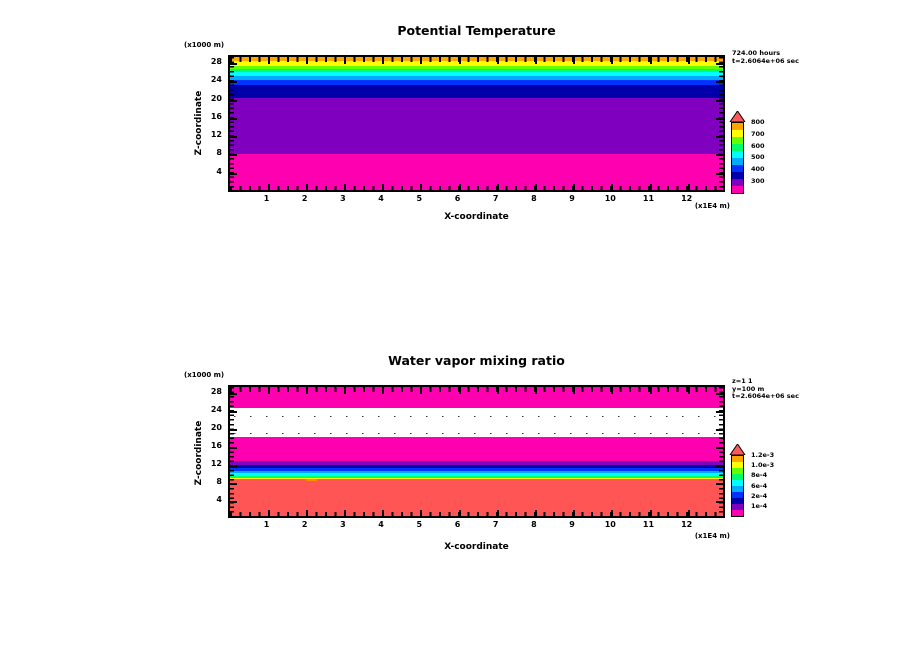 This screenshot has width=904, height=654. What do you see at coordinates (758, 122) in the screenshot?
I see `colorbar-tick-label: 800` at bounding box center [758, 122].